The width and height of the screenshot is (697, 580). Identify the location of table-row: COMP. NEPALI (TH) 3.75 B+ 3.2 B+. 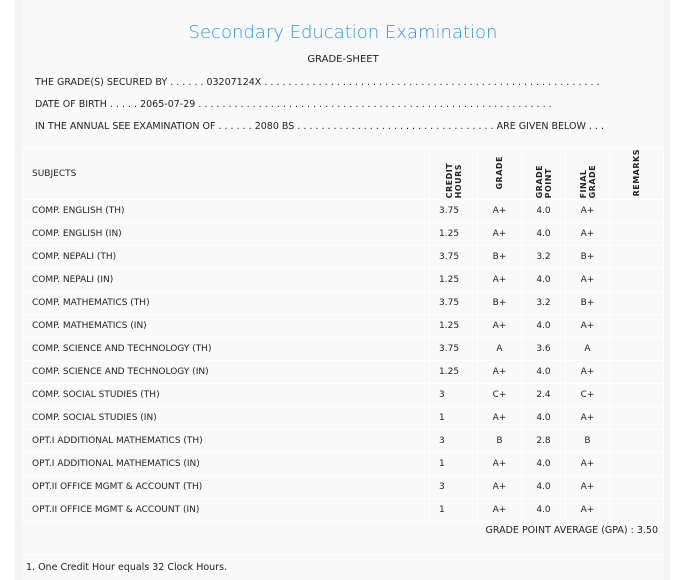
(343, 257).